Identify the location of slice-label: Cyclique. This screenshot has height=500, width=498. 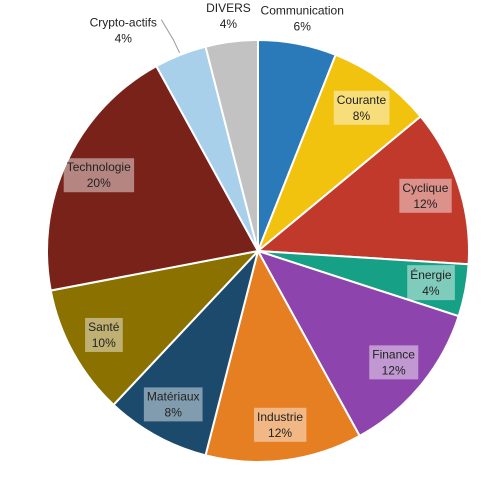
(425, 188).